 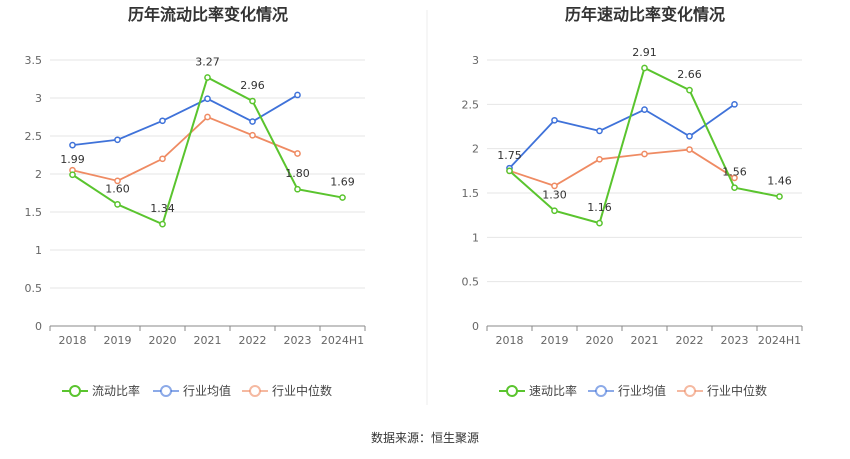 I want to click on x-tick-label: 2022, so click(x=253, y=340).